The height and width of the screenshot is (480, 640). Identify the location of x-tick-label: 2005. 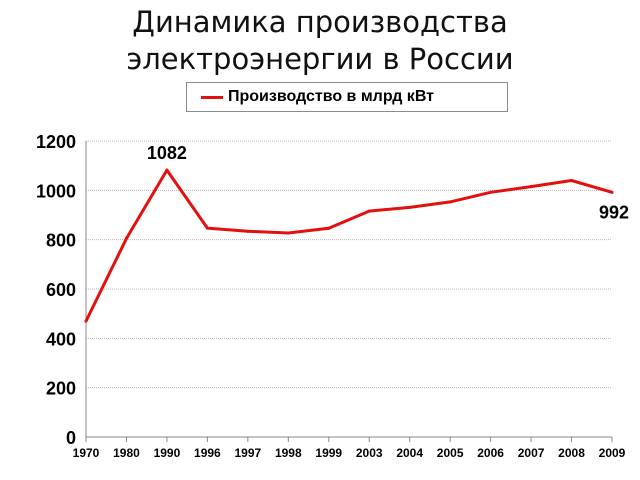
(450, 453).